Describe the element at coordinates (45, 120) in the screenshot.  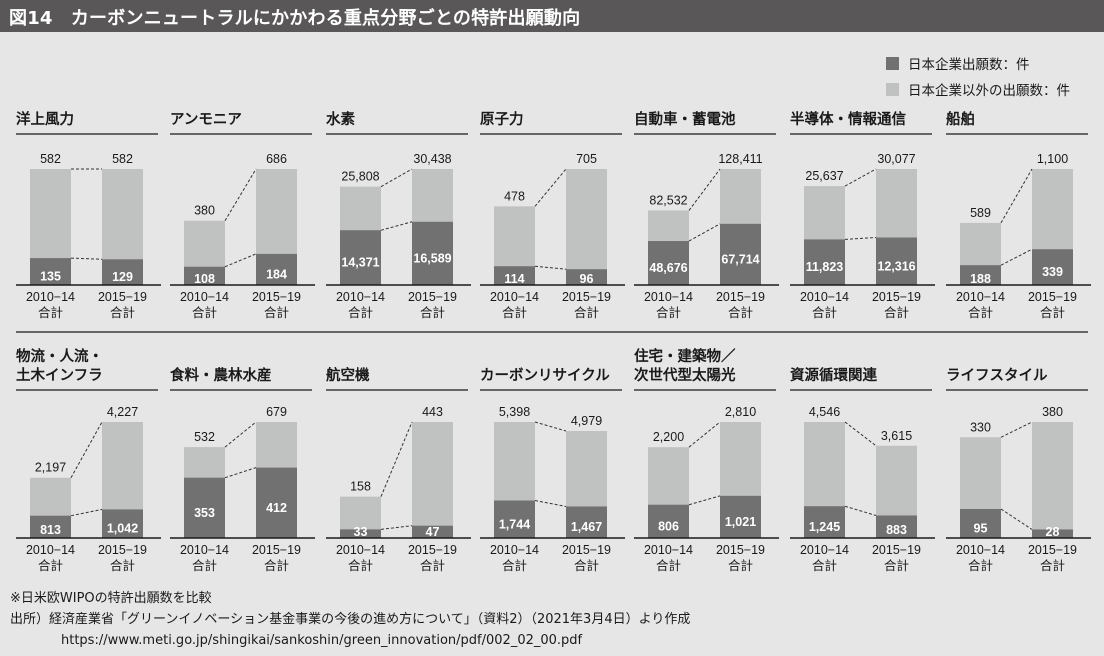
I see `panel-title: 洋上風力` at that location.